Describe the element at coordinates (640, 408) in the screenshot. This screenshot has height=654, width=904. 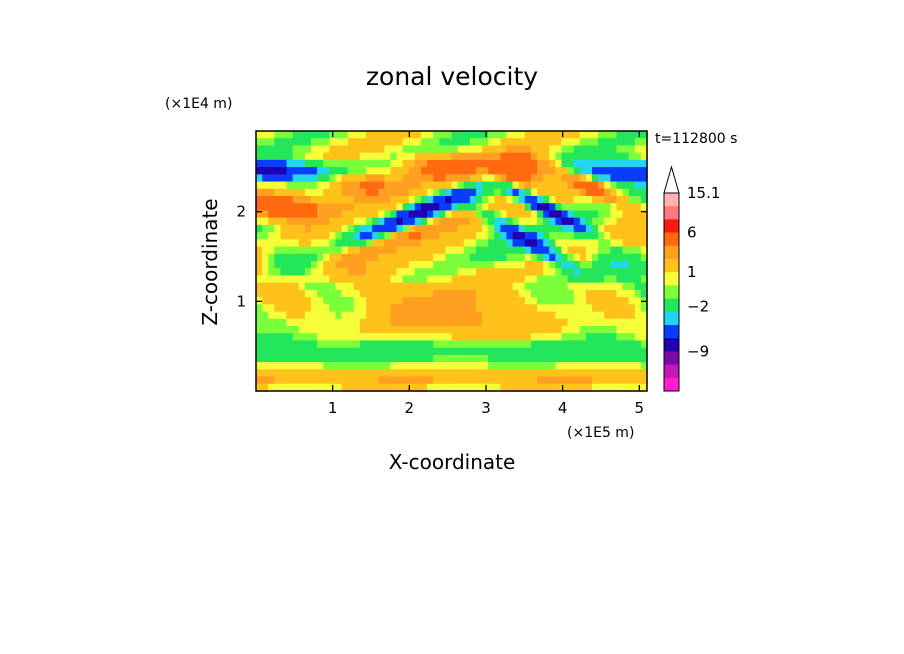
I see `x-tick-label: 5` at that location.